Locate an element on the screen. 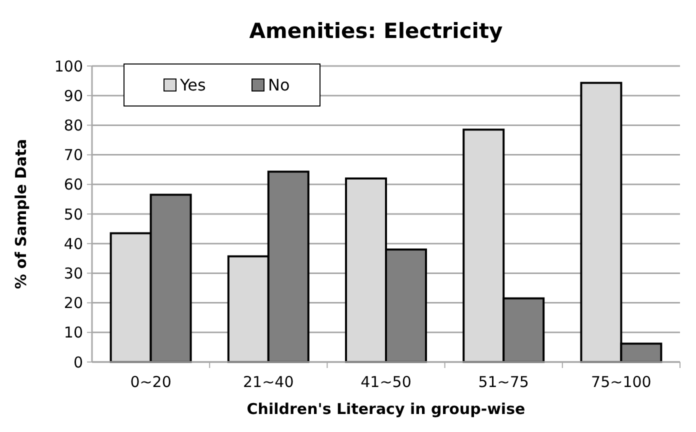  y-tick-label: 50 is located at coordinates (73, 214).